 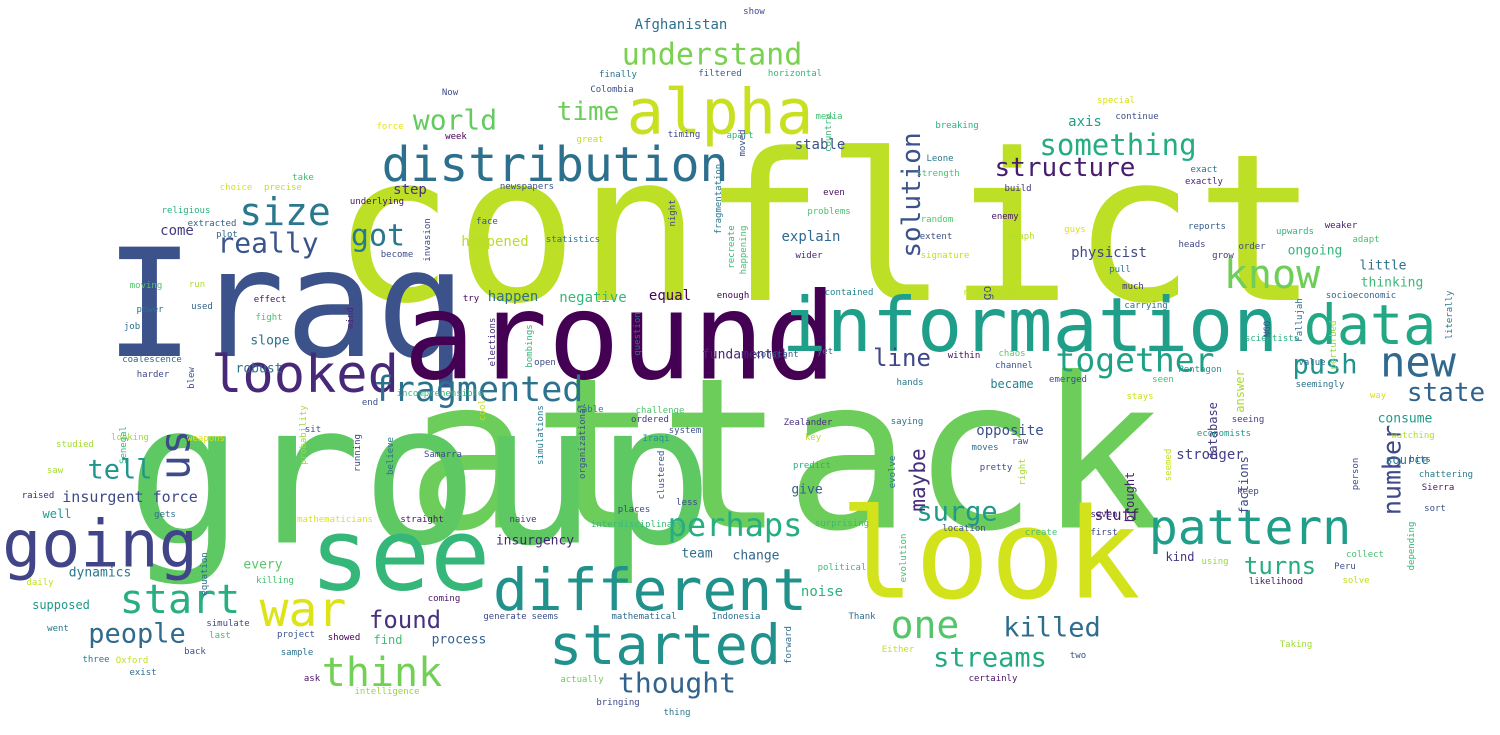 What do you see at coordinates (745, 355) in the screenshot?
I see `word: fundamental` at bounding box center [745, 355].